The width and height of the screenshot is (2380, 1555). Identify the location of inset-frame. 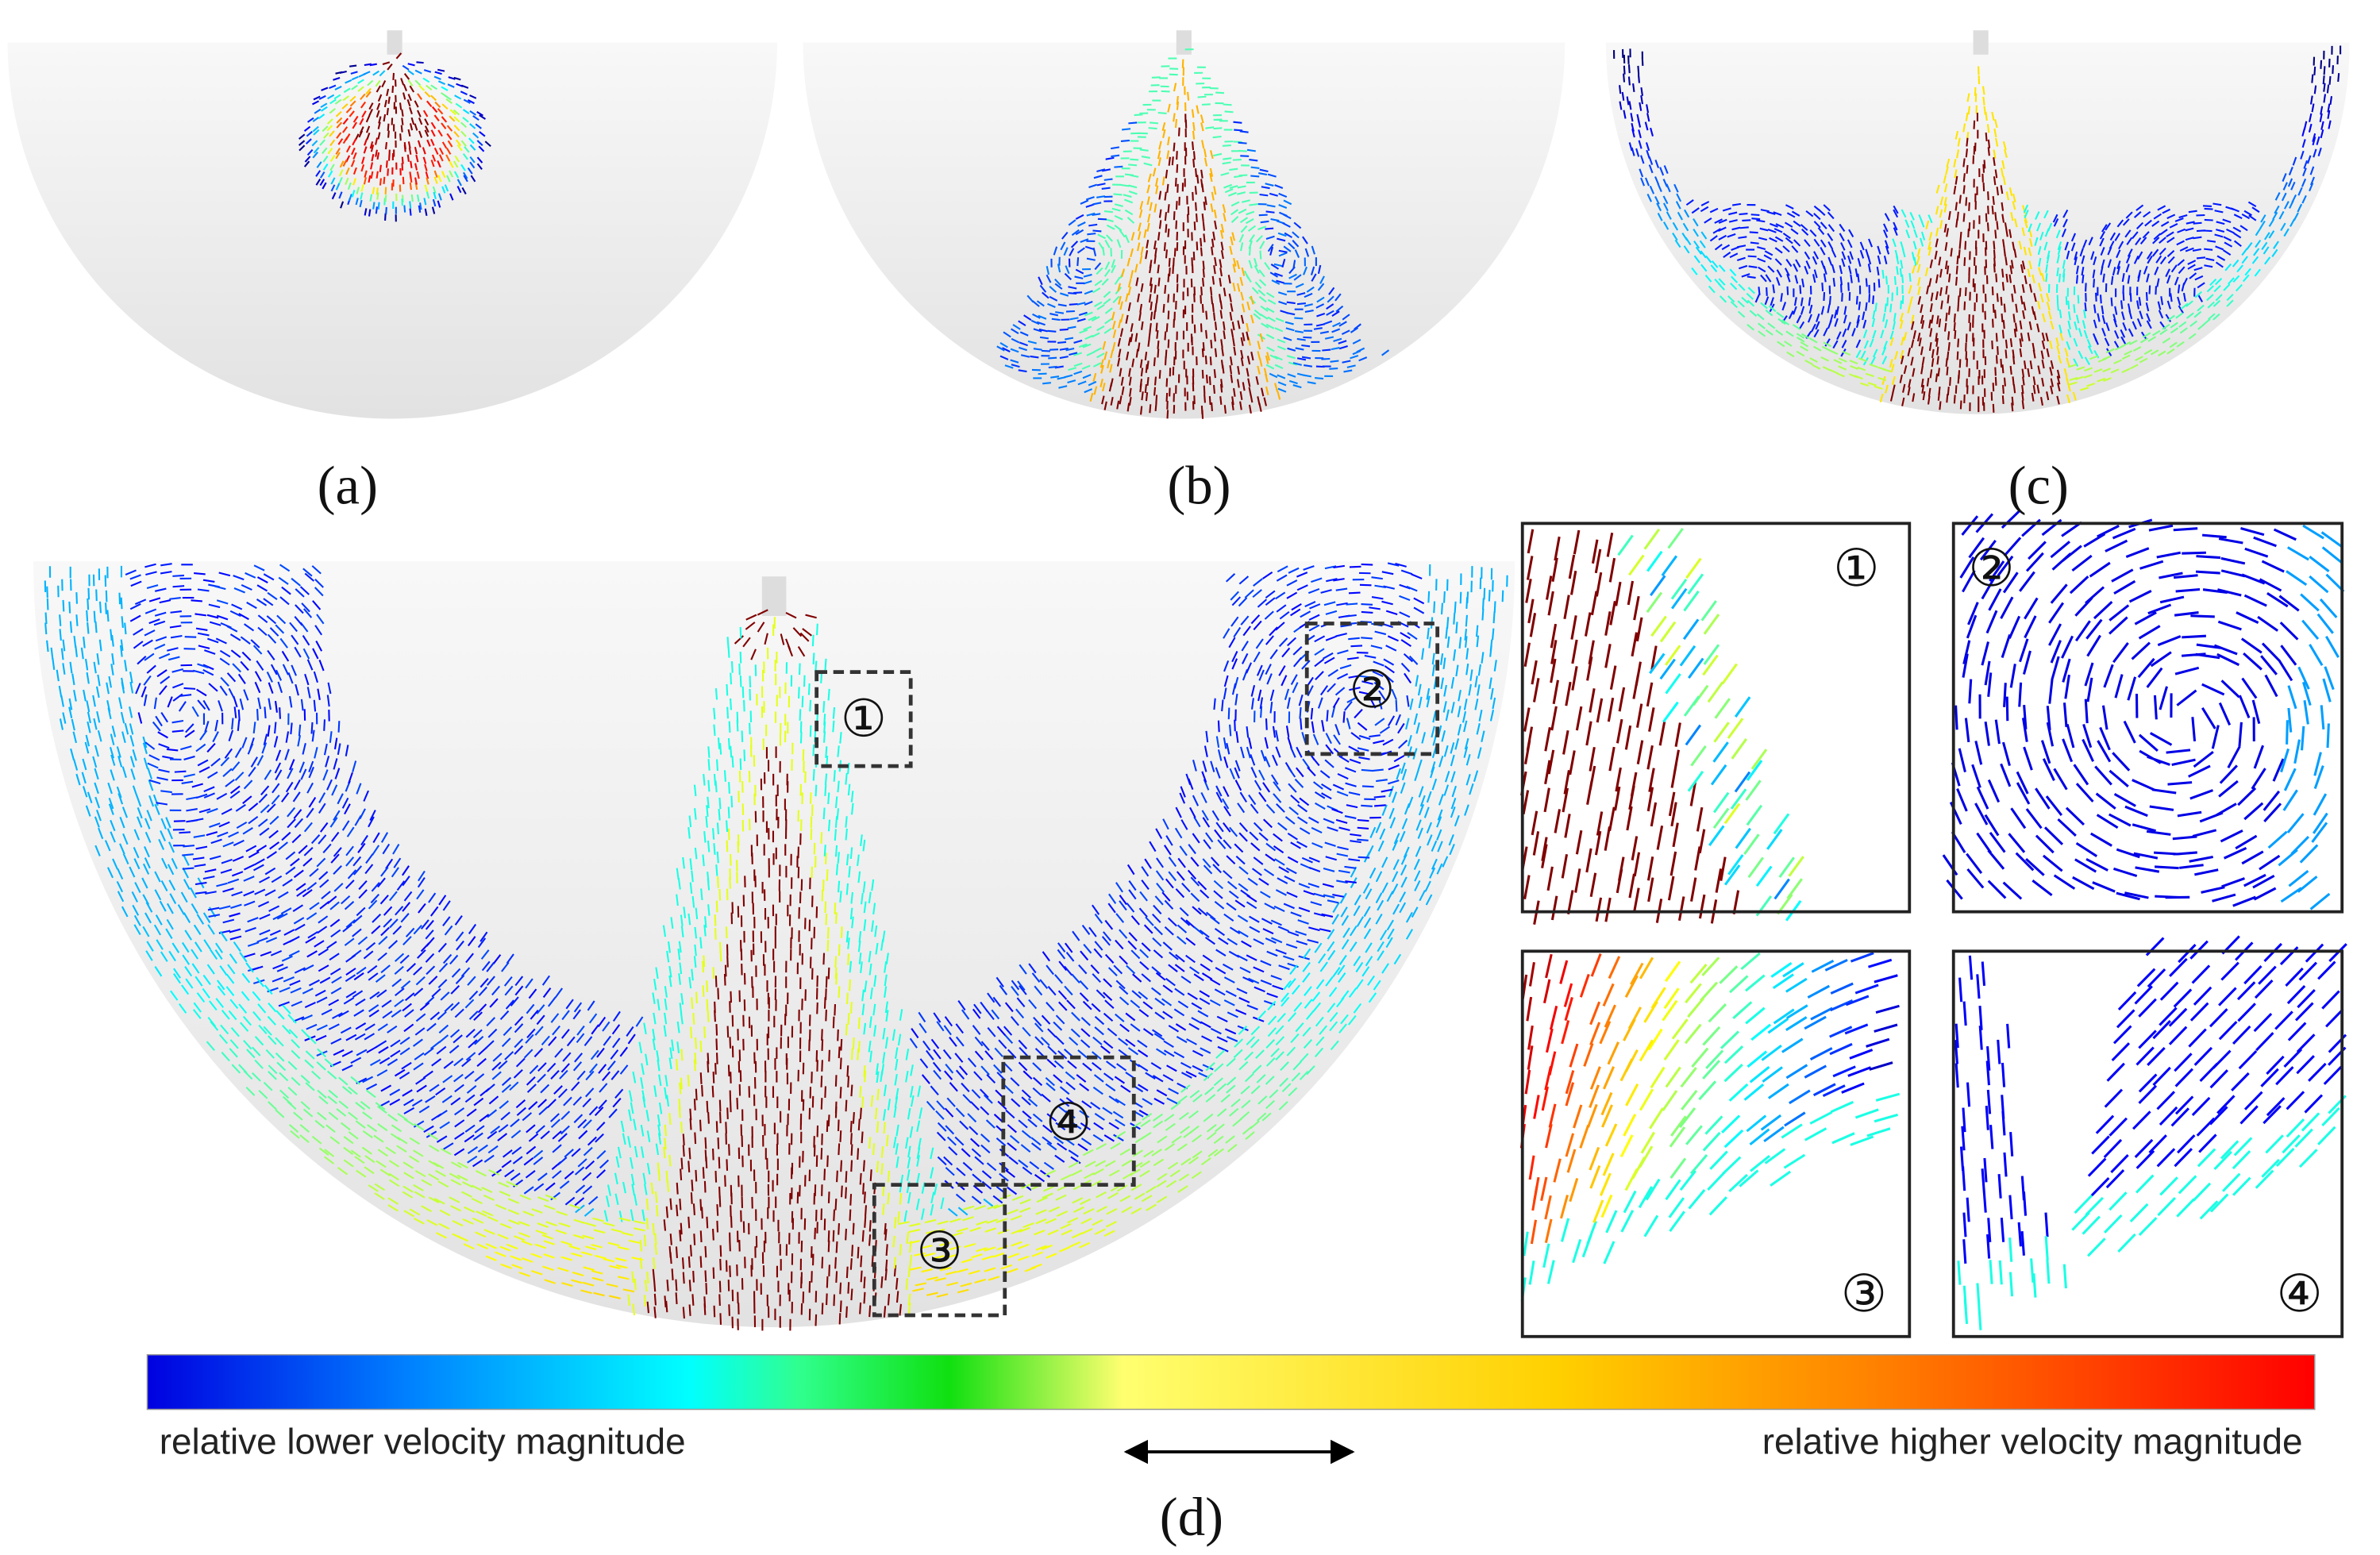
(2147, 1143).